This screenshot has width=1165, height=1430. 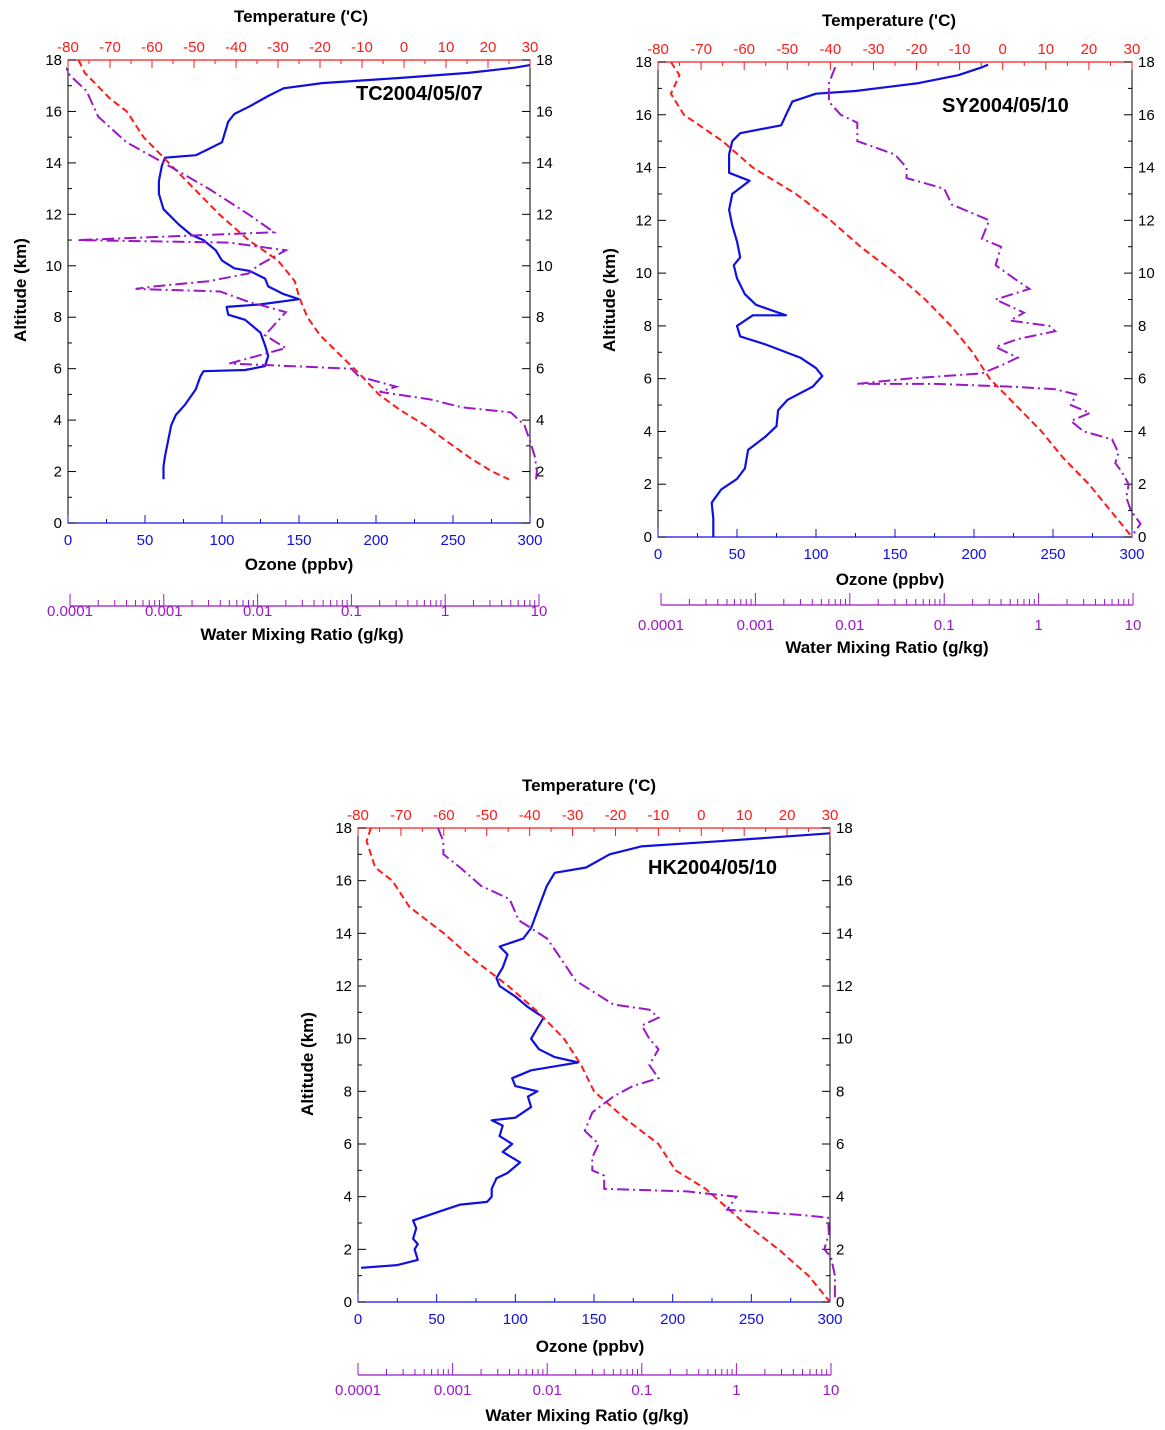 What do you see at coordinates (648, 484) in the screenshot?
I see `altitude-tick-label-left: 2` at bounding box center [648, 484].